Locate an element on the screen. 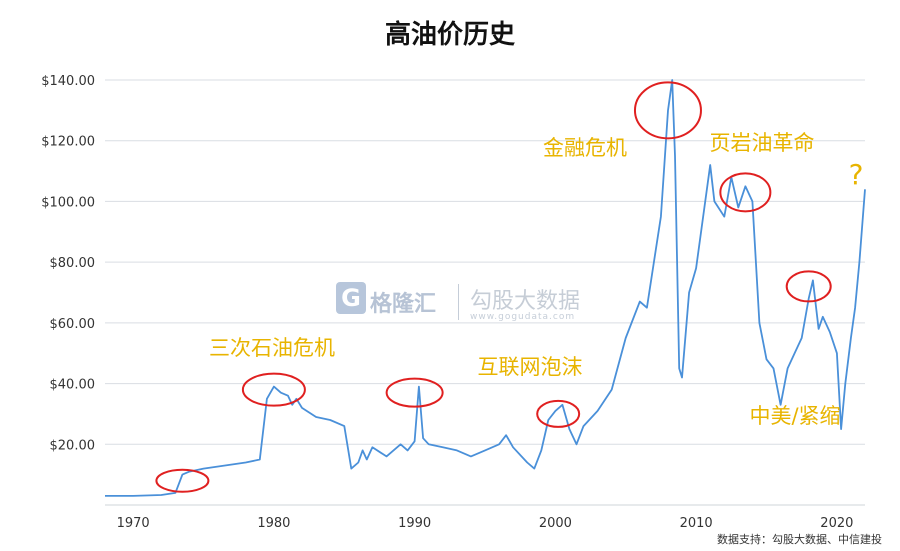 The image size is (900, 551). x-tick-label: 2020 is located at coordinates (836, 523).